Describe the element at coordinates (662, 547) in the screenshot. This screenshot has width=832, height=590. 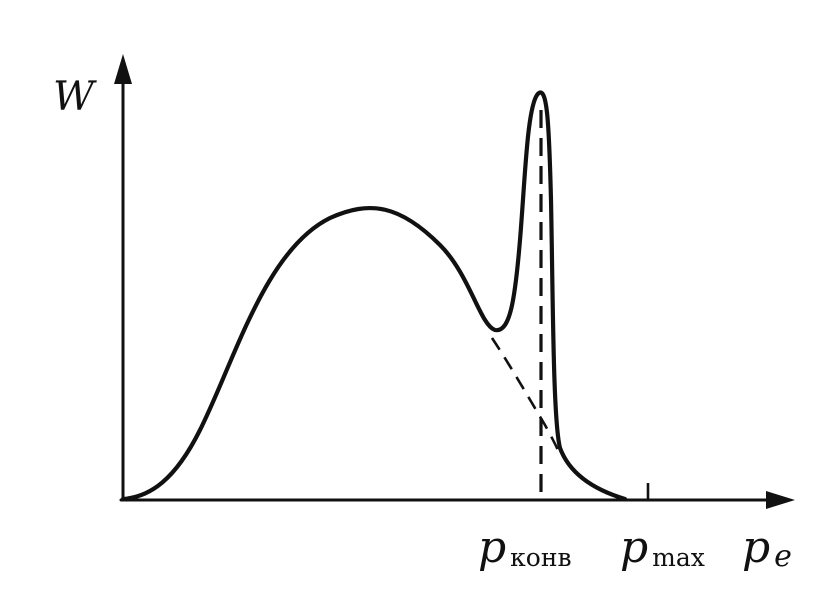
I see `tick-label-pmax: p max` at that location.